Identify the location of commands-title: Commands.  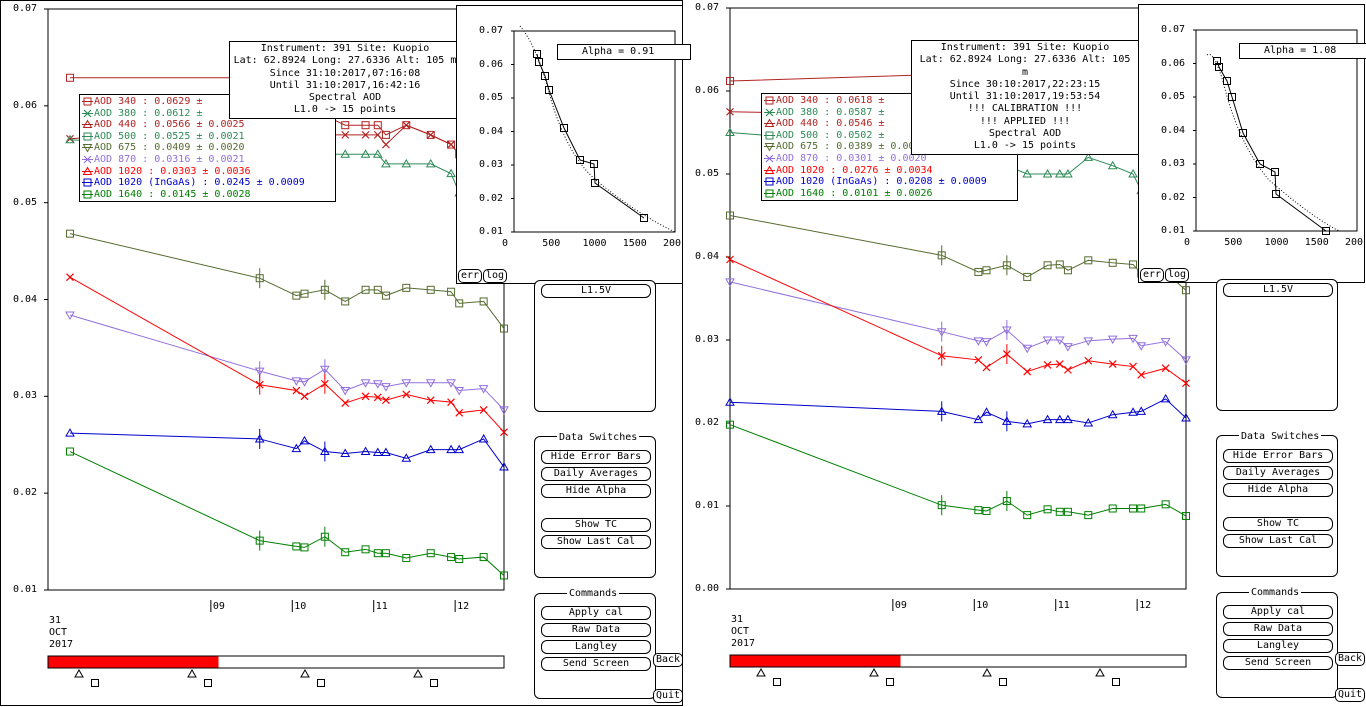
(593, 593).